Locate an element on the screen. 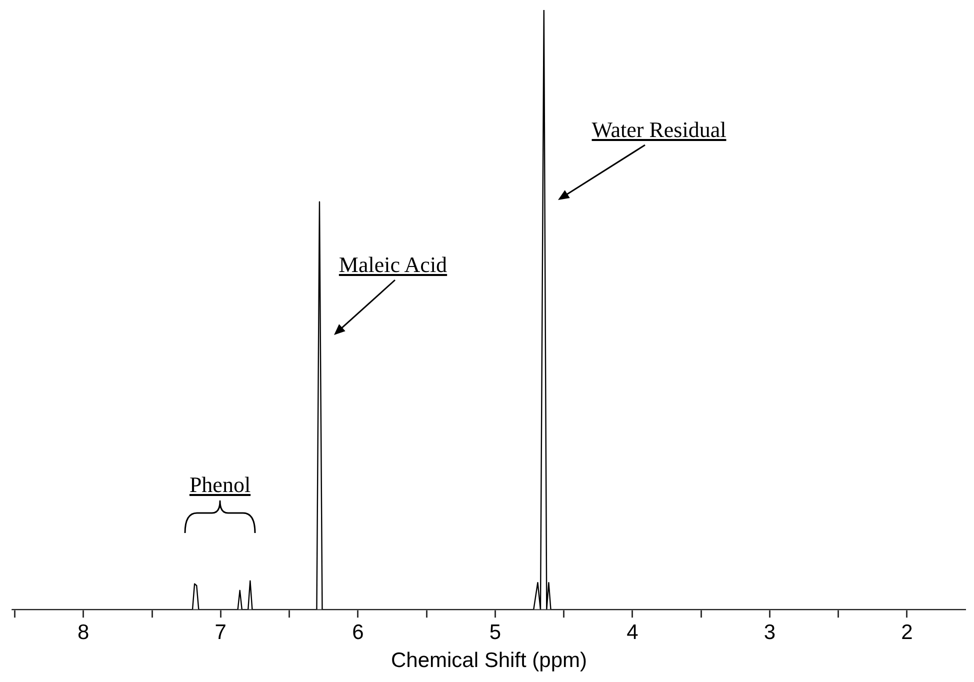  annotation: Phenol is located at coordinates (220, 485).